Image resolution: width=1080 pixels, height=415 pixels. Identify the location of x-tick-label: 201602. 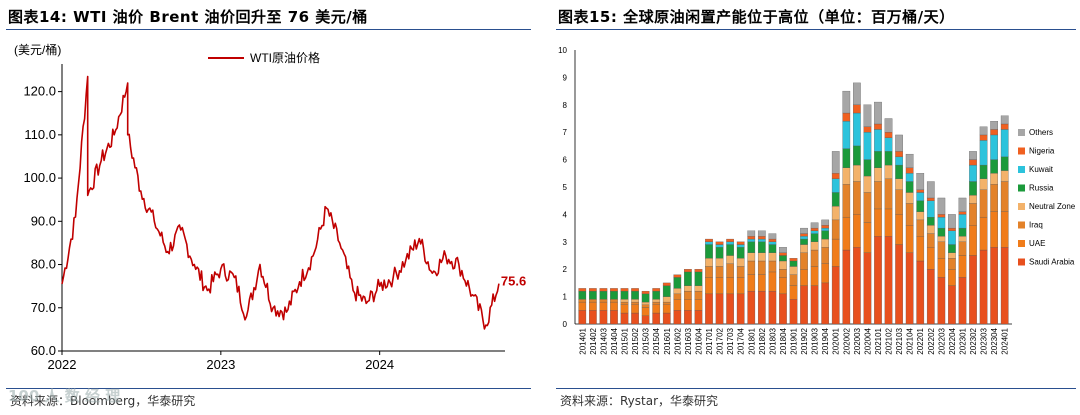
(677, 340).